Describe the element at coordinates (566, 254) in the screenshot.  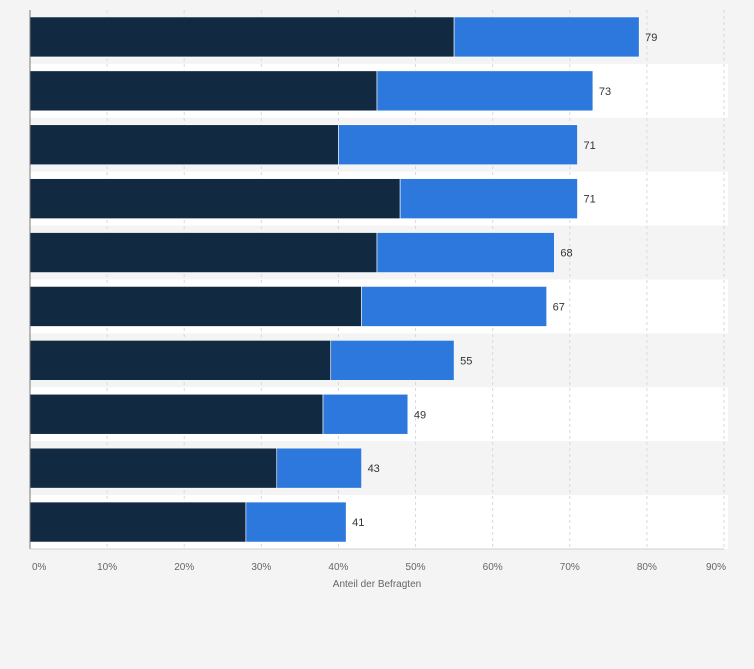
I see `bar-value-label: 68` at that location.